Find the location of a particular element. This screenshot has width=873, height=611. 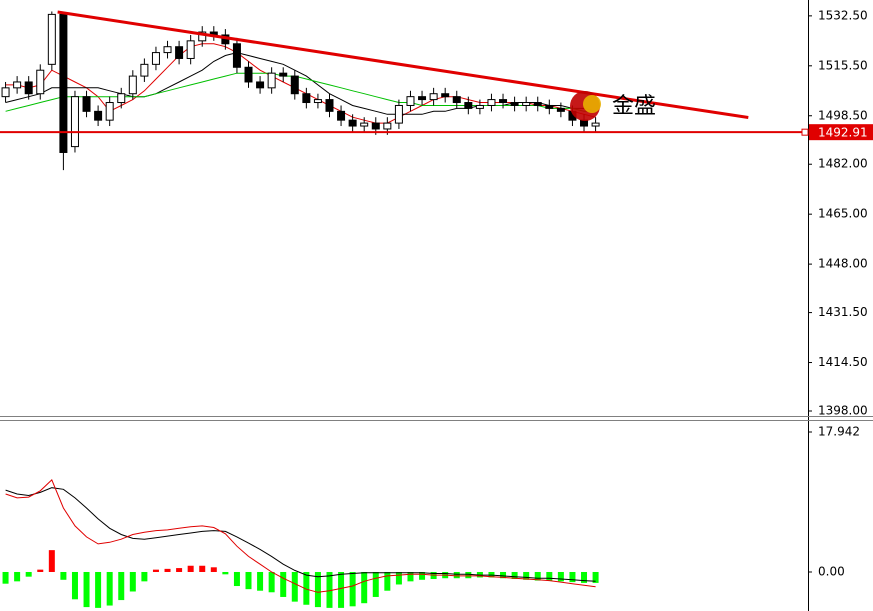

y-tick-label: 1532.50 is located at coordinates (843, 15).